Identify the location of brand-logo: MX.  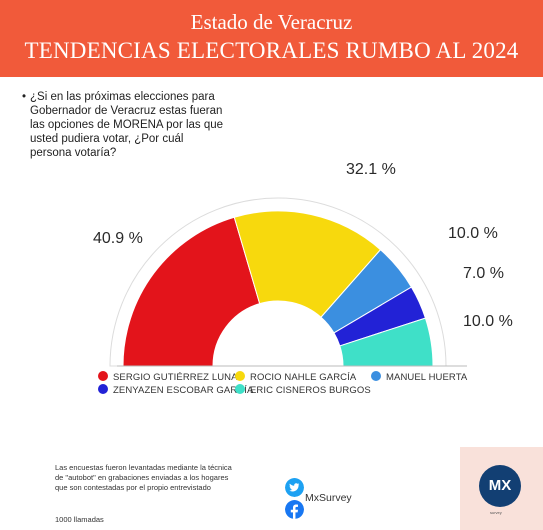
(500, 486).